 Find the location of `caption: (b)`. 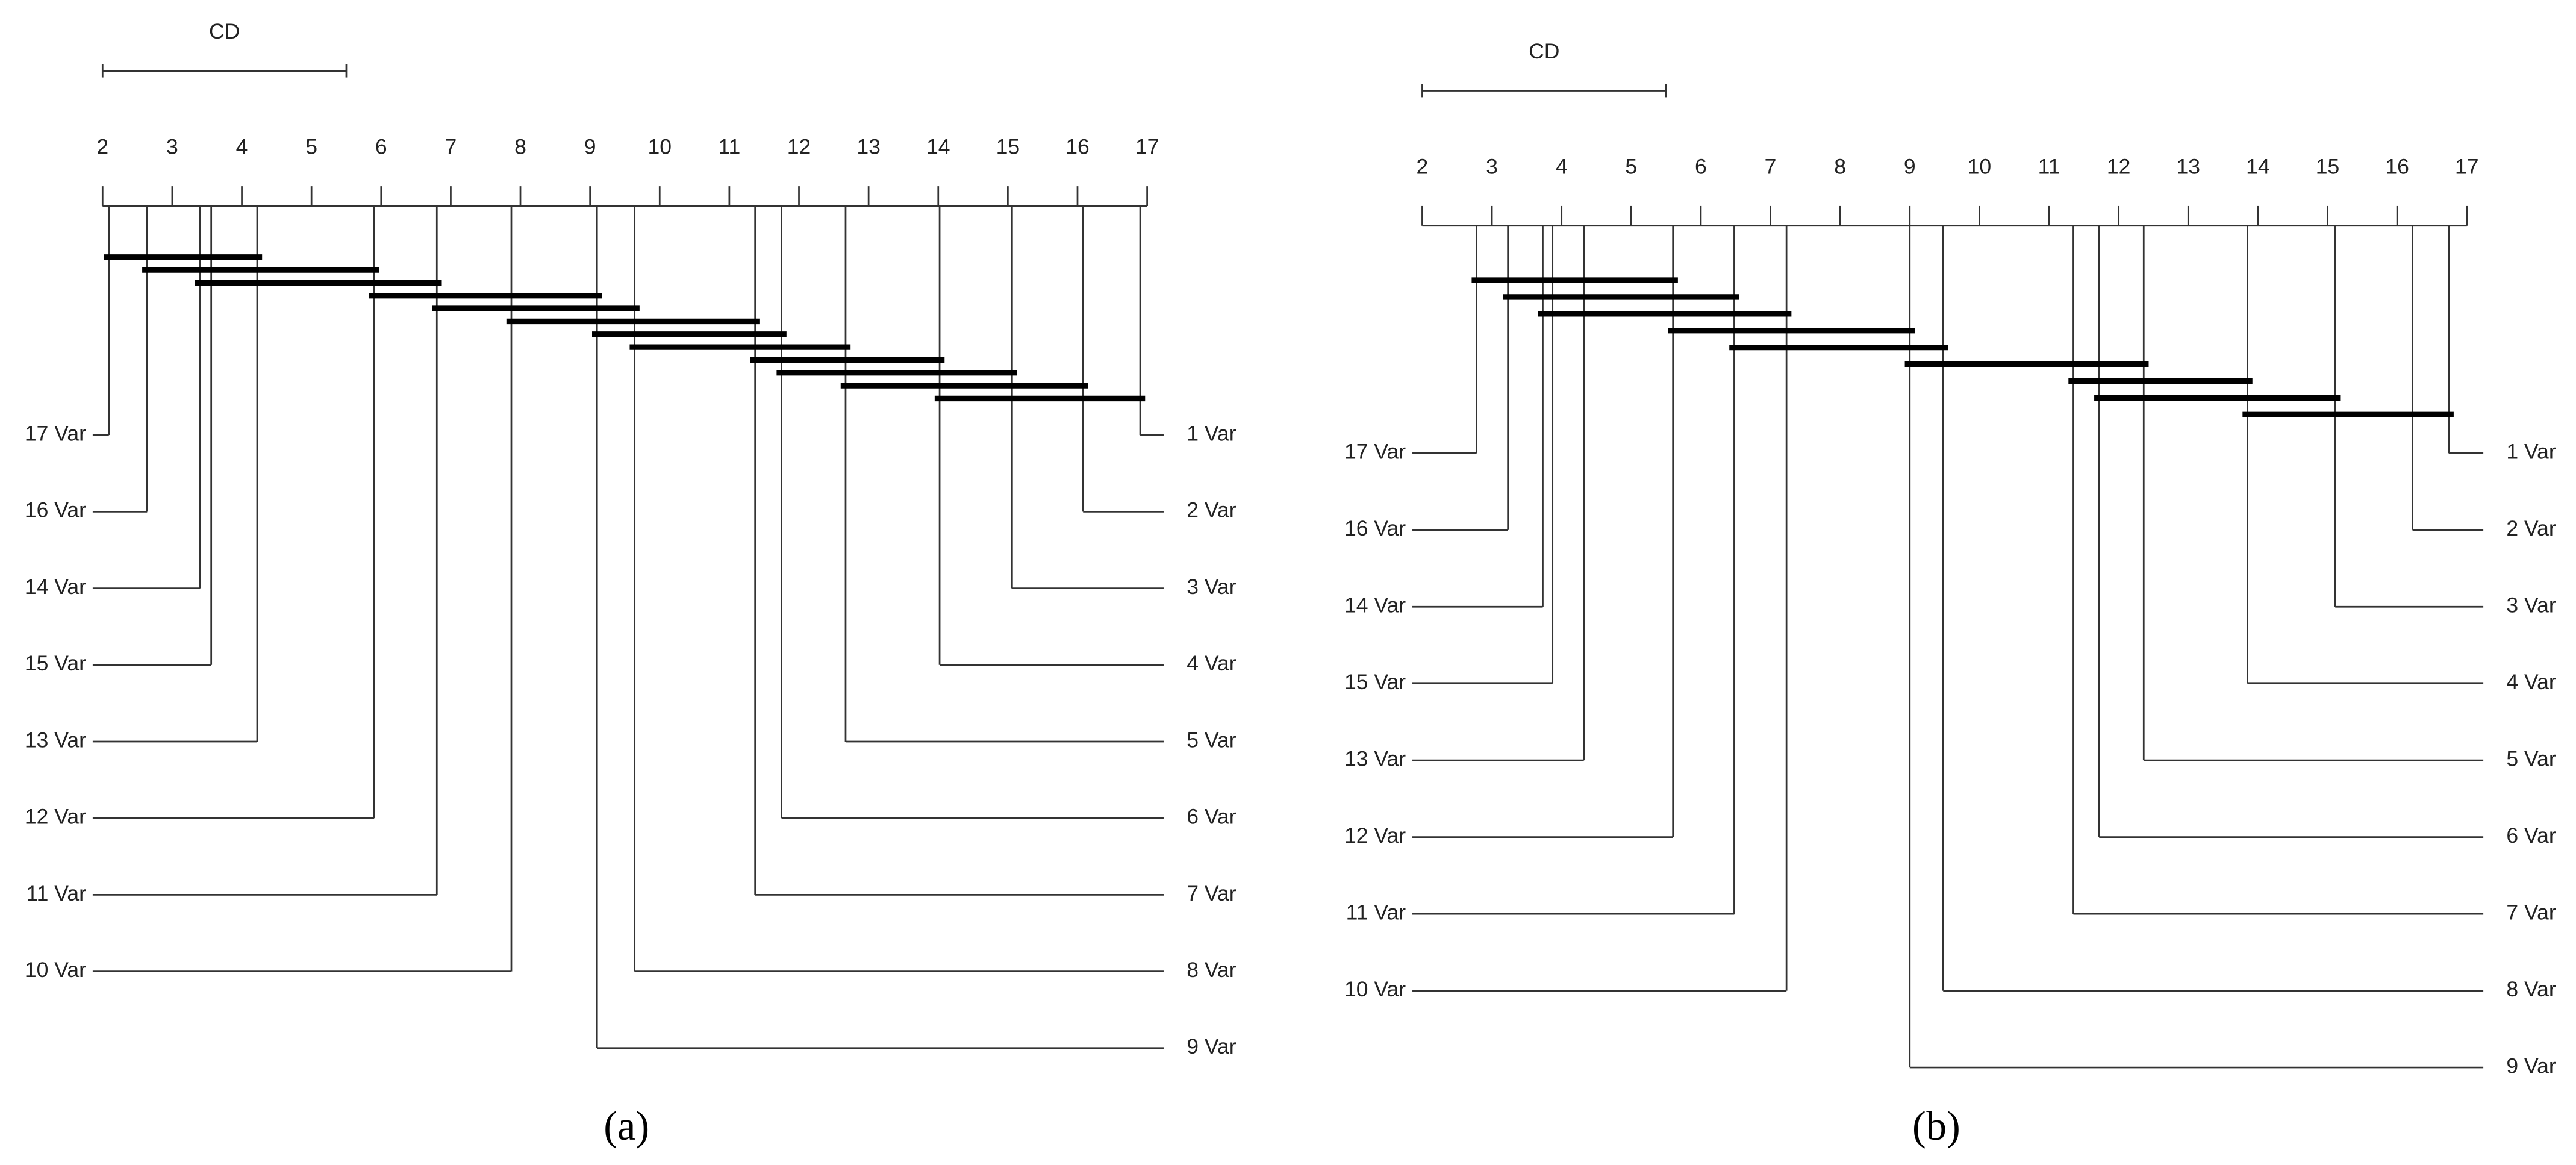

caption: (b) is located at coordinates (1936, 1126).